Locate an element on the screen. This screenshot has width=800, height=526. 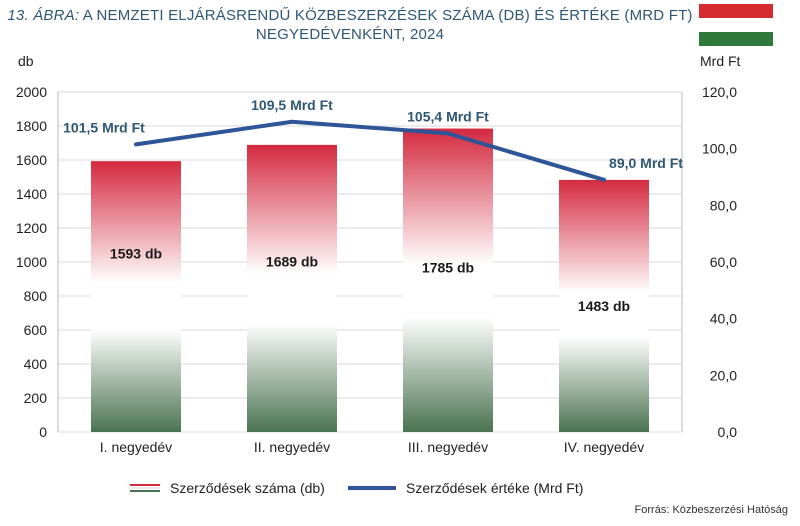
y-right-tick: 100,0 is located at coordinates (719, 149).